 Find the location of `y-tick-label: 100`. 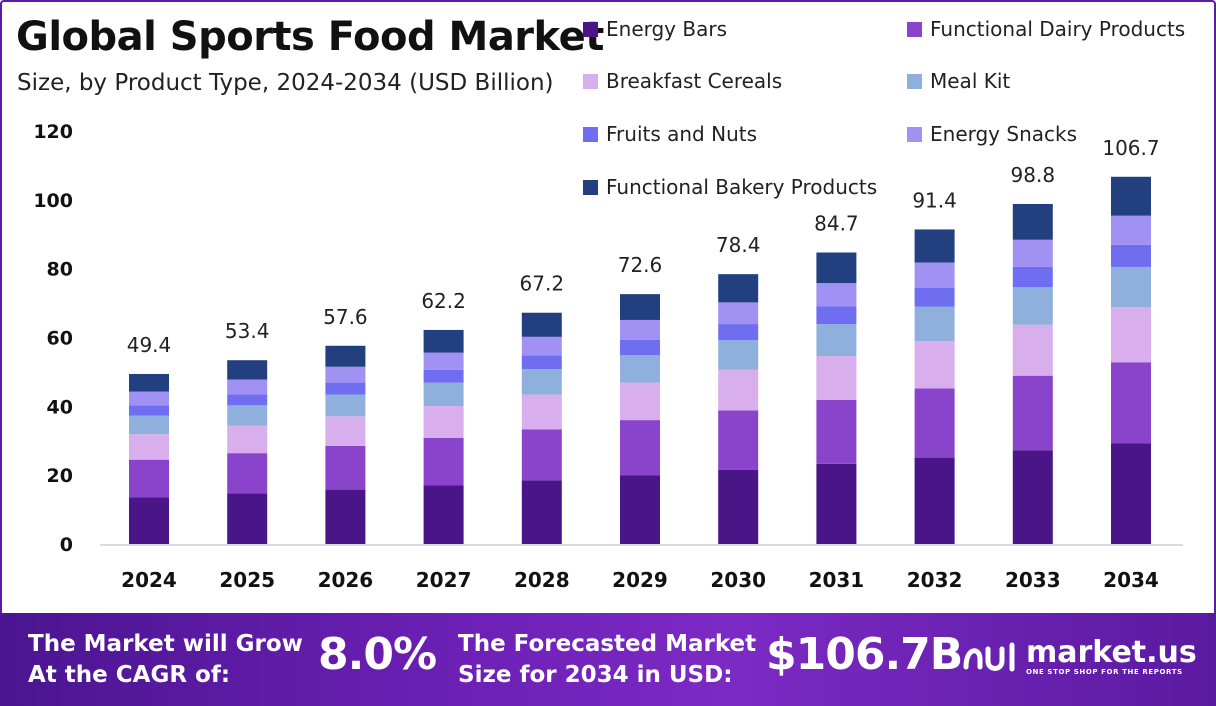

y-tick-label: 100 is located at coordinates (53, 201).